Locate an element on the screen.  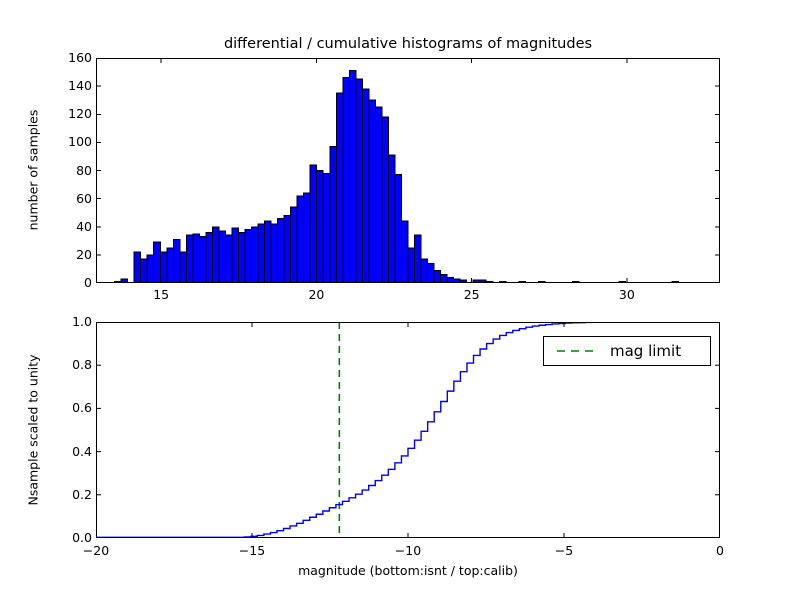
xlabels-top-tick: 30 is located at coordinates (626, 294).